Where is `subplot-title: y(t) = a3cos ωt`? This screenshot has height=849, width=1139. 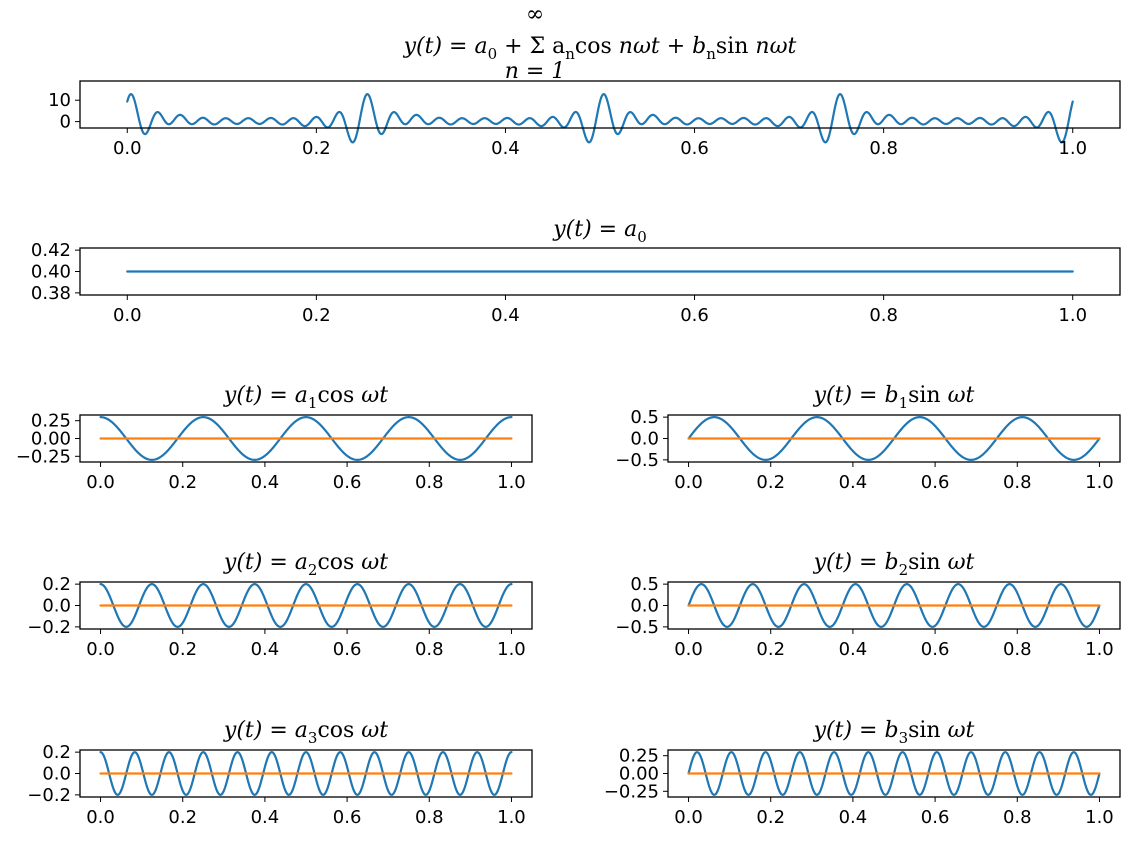
subplot-title: y(t) = a3cos ωt is located at coordinates (305, 732).